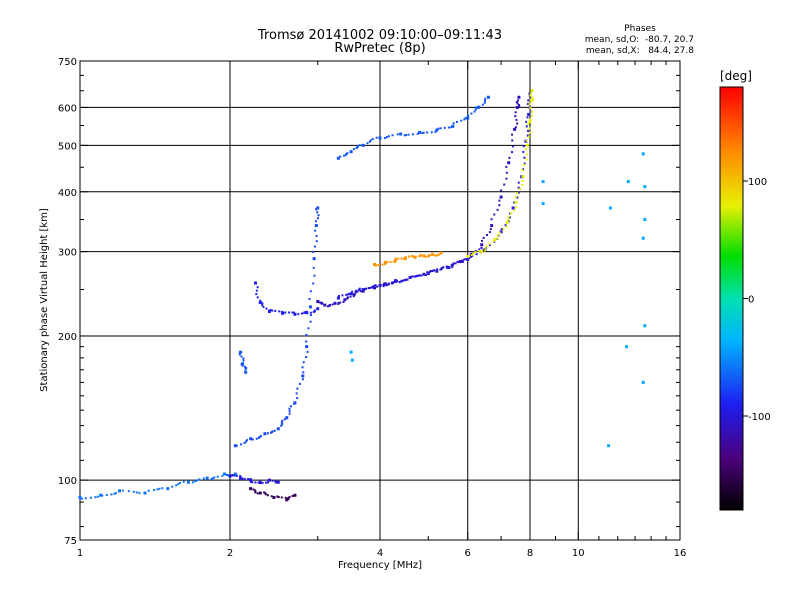 The width and height of the screenshot is (800, 600). What do you see at coordinates (680, 553) in the screenshot?
I see `x-tick-label: 16` at bounding box center [680, 553].